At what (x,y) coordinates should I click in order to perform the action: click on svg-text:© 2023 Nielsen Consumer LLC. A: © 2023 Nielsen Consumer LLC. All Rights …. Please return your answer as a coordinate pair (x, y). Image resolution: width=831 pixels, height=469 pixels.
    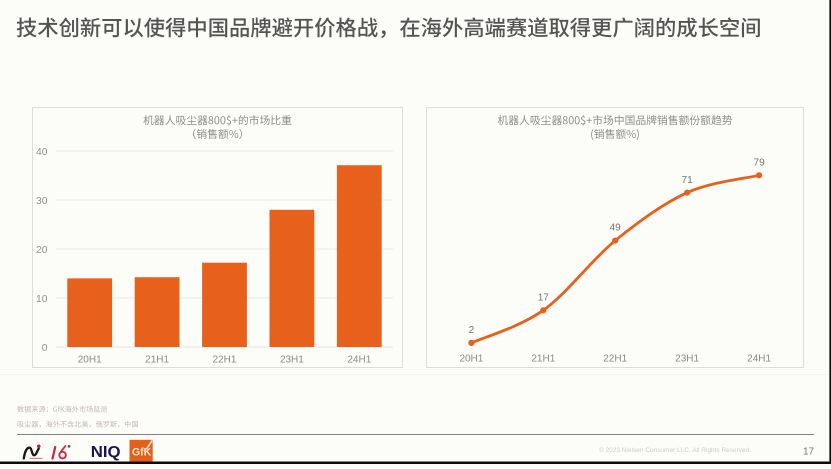
    Looking at the image, I should click on (675, 450).